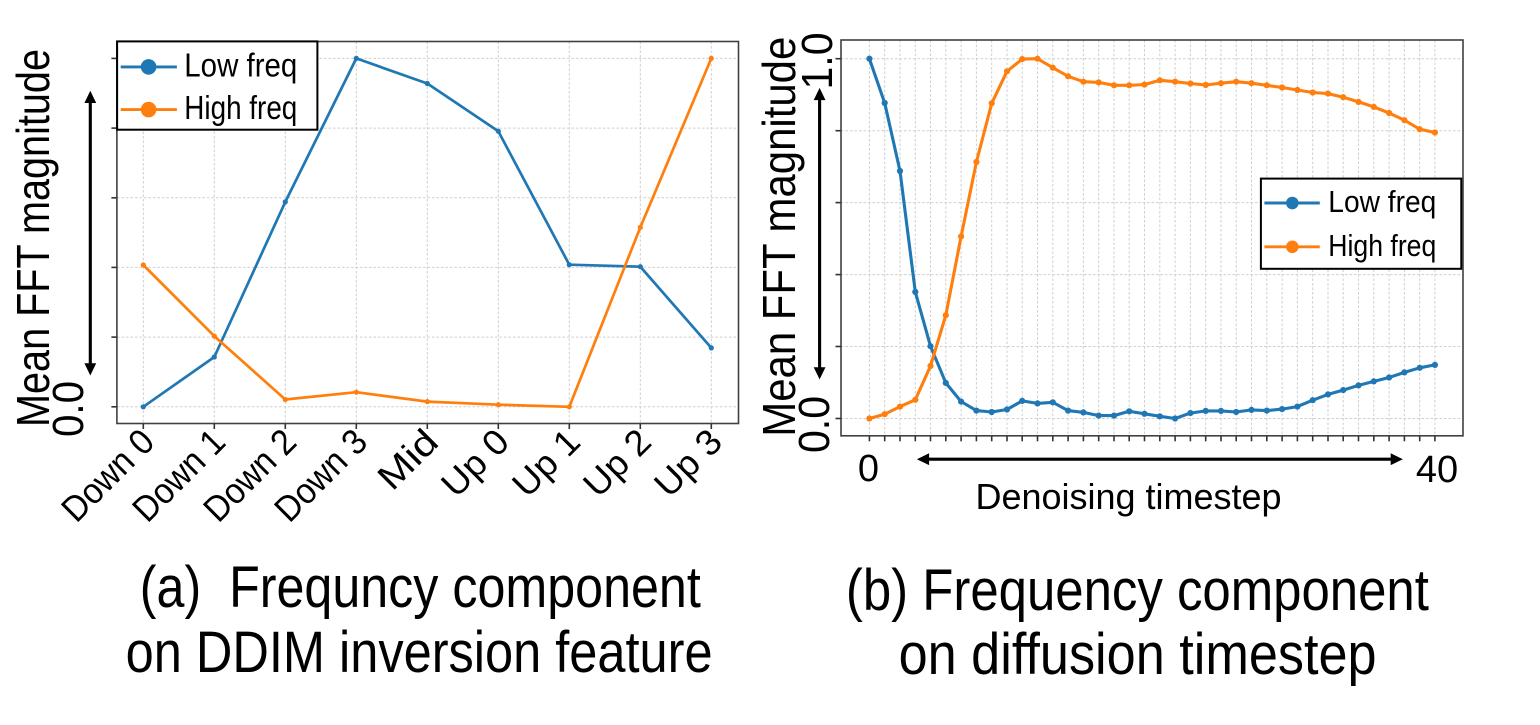  What do you see at coordinates (420, 587) in the screenshot?
I see `svg-text: (a) Frequncy component` at bounding box center [420, 587].